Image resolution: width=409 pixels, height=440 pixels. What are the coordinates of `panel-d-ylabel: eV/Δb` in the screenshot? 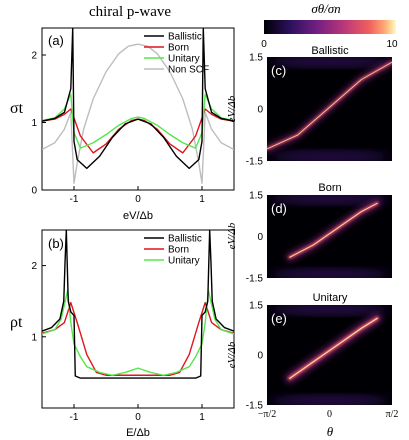 It's located at (232, 235).